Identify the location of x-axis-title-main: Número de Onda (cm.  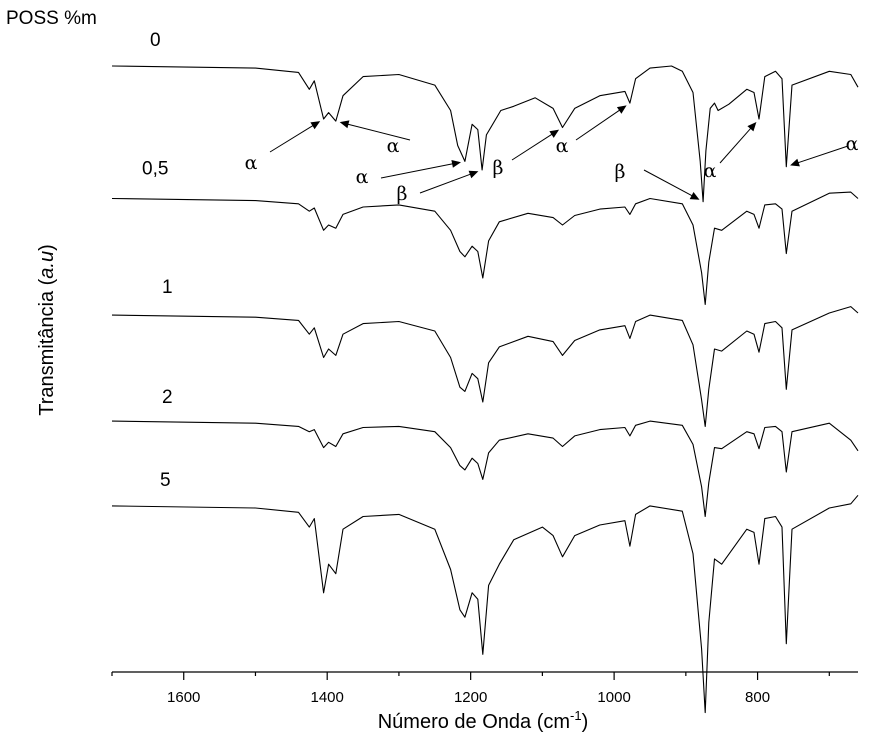
(474, 722).